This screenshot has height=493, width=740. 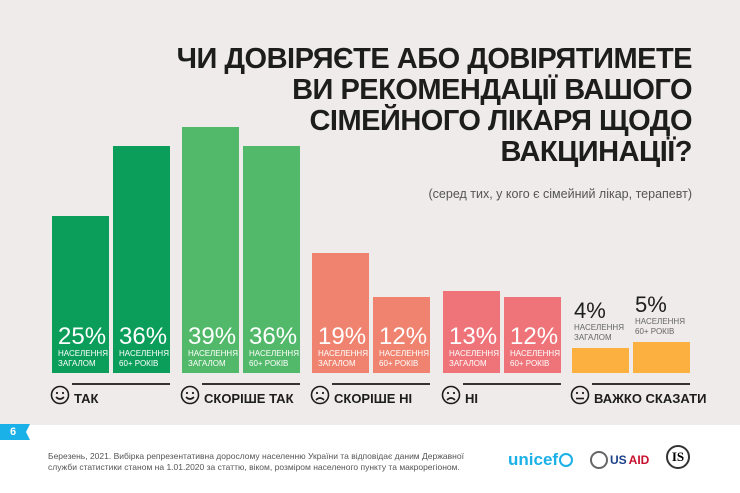 I want to click on data-label: 5%, so click(x=651, y=304).